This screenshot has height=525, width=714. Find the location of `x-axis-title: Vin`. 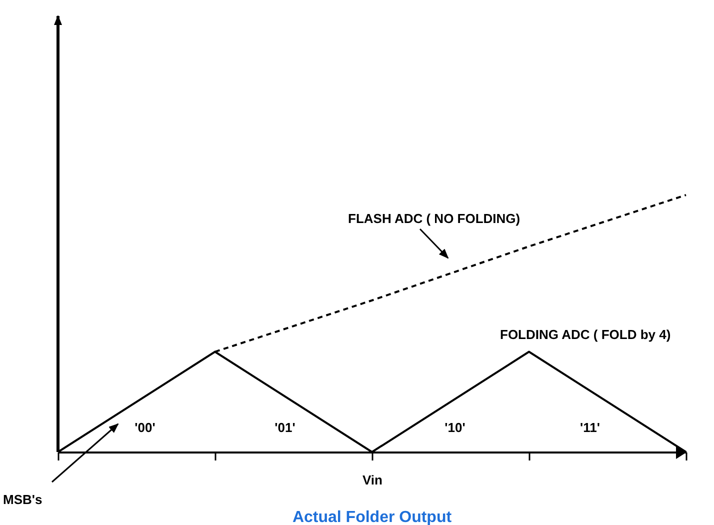

x-axis-title: Vin is located at coordinates (372, 480).